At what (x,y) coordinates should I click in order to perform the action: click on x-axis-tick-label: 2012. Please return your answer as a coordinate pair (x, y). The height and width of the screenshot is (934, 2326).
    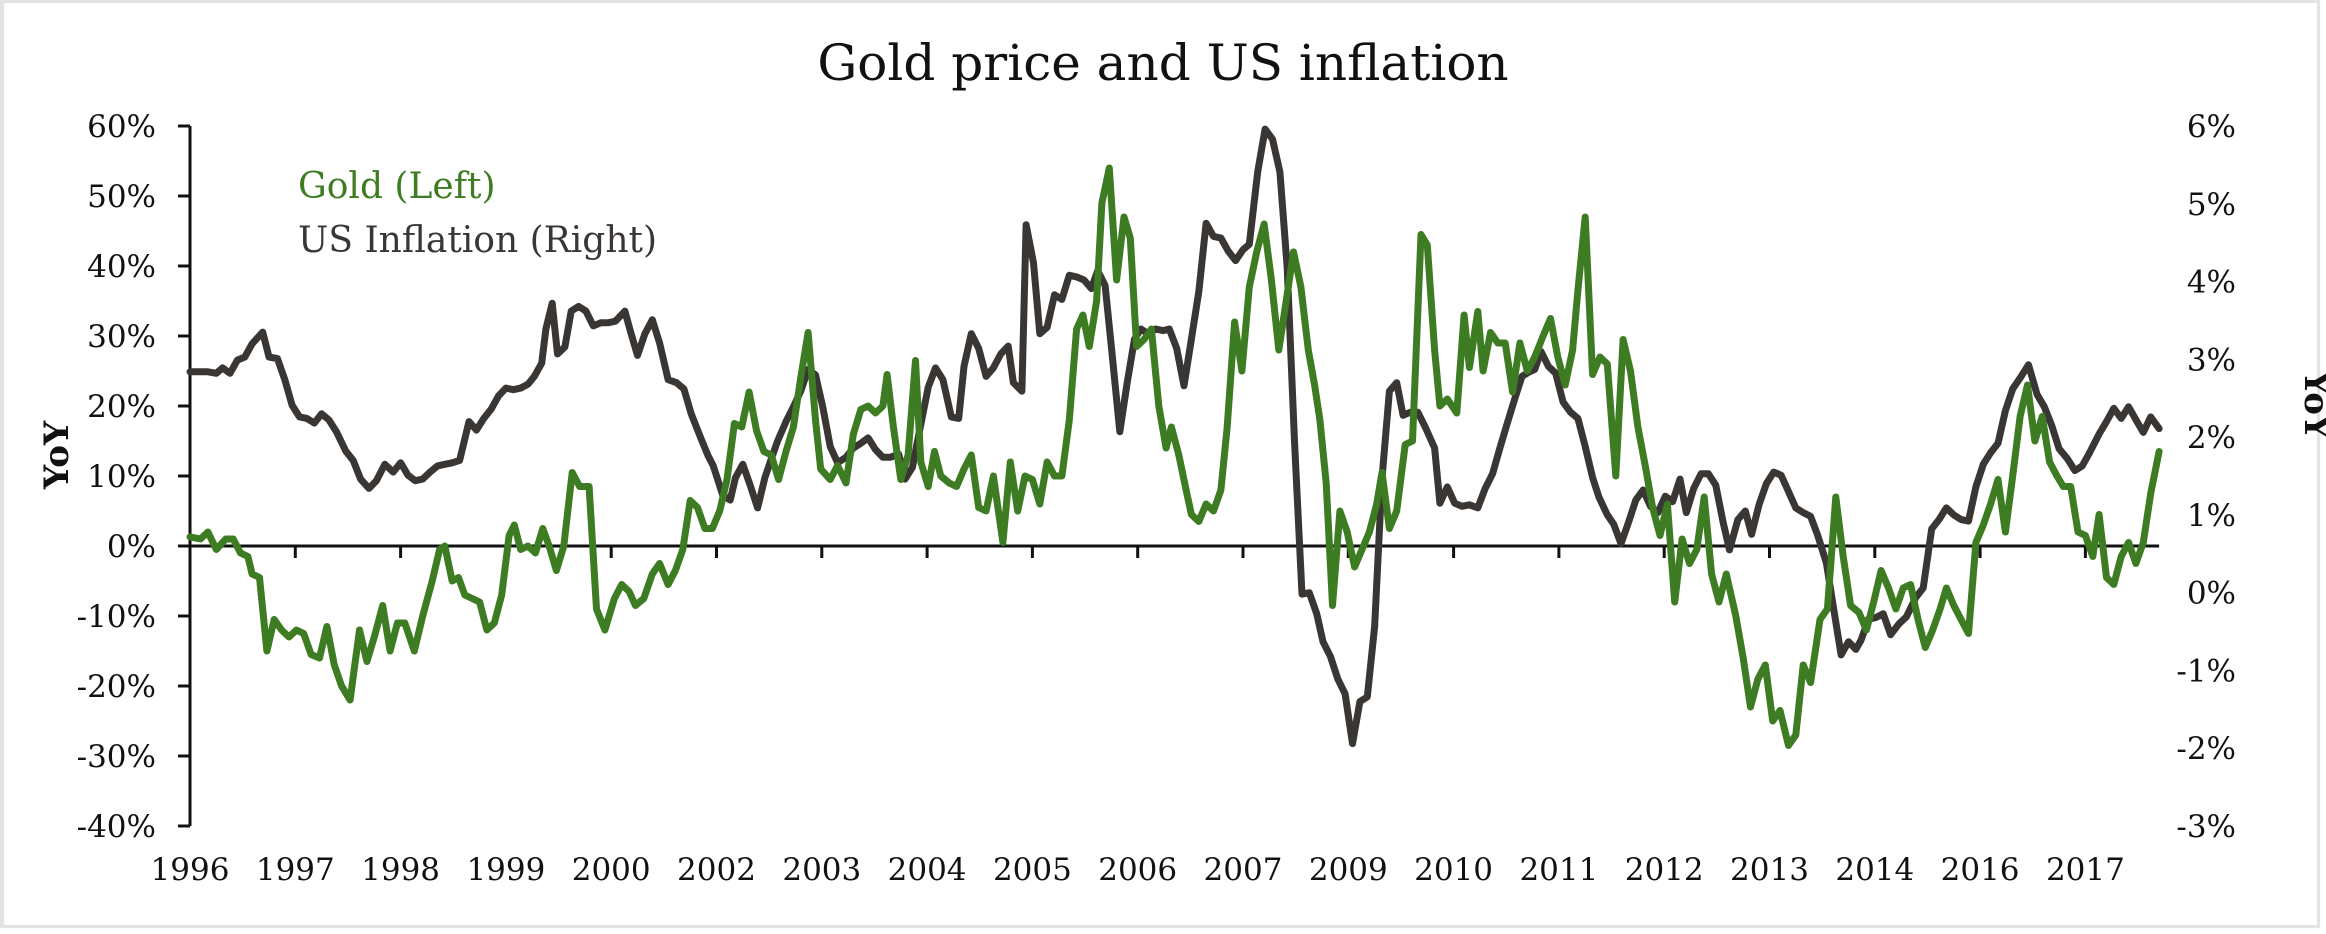
    Looking at the image, I should click on (1664, 870).